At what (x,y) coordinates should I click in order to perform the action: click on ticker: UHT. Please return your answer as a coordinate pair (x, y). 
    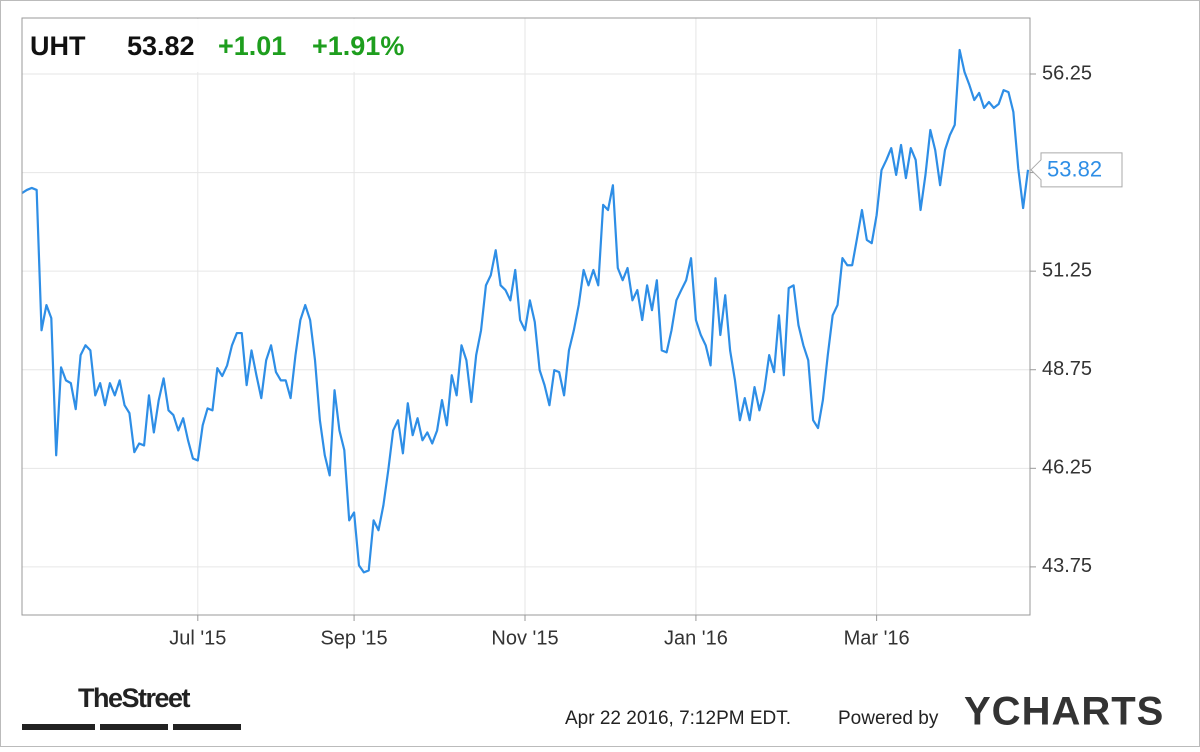
    Looking at the image, I should click on (58, 46).